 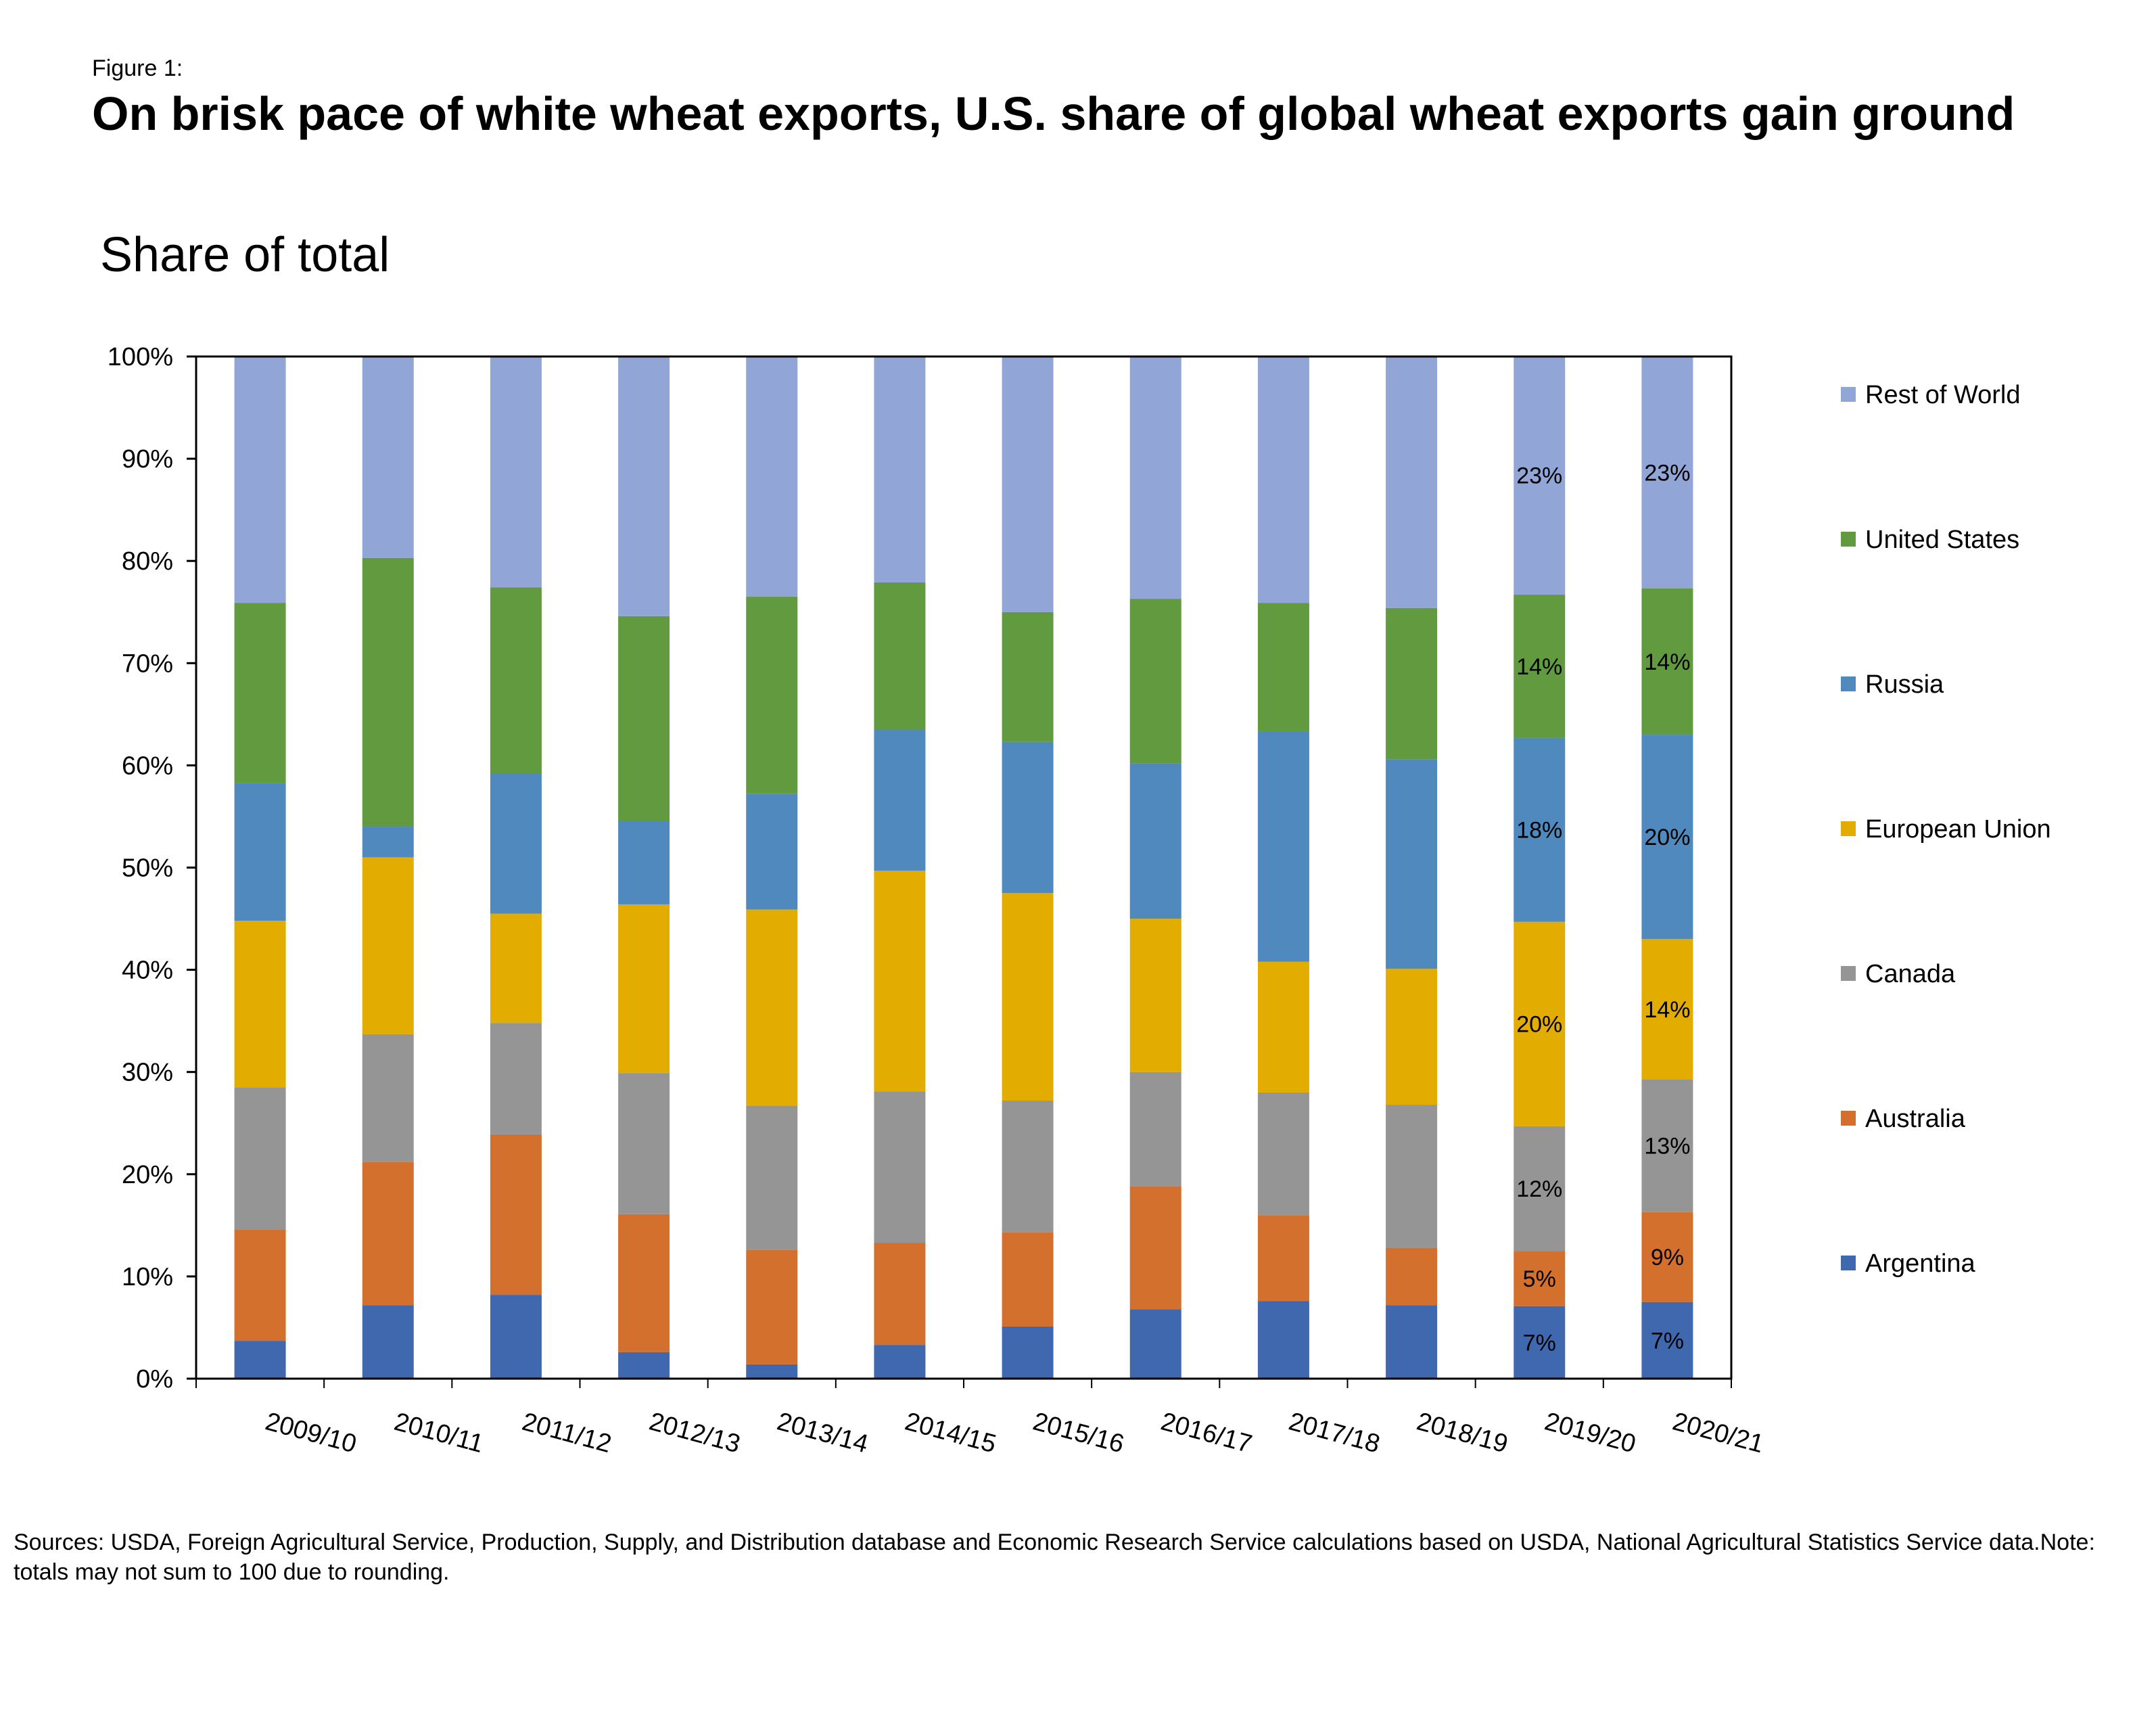 I want to click on legend-swatch-european-union, so click(x=1848, y=828).